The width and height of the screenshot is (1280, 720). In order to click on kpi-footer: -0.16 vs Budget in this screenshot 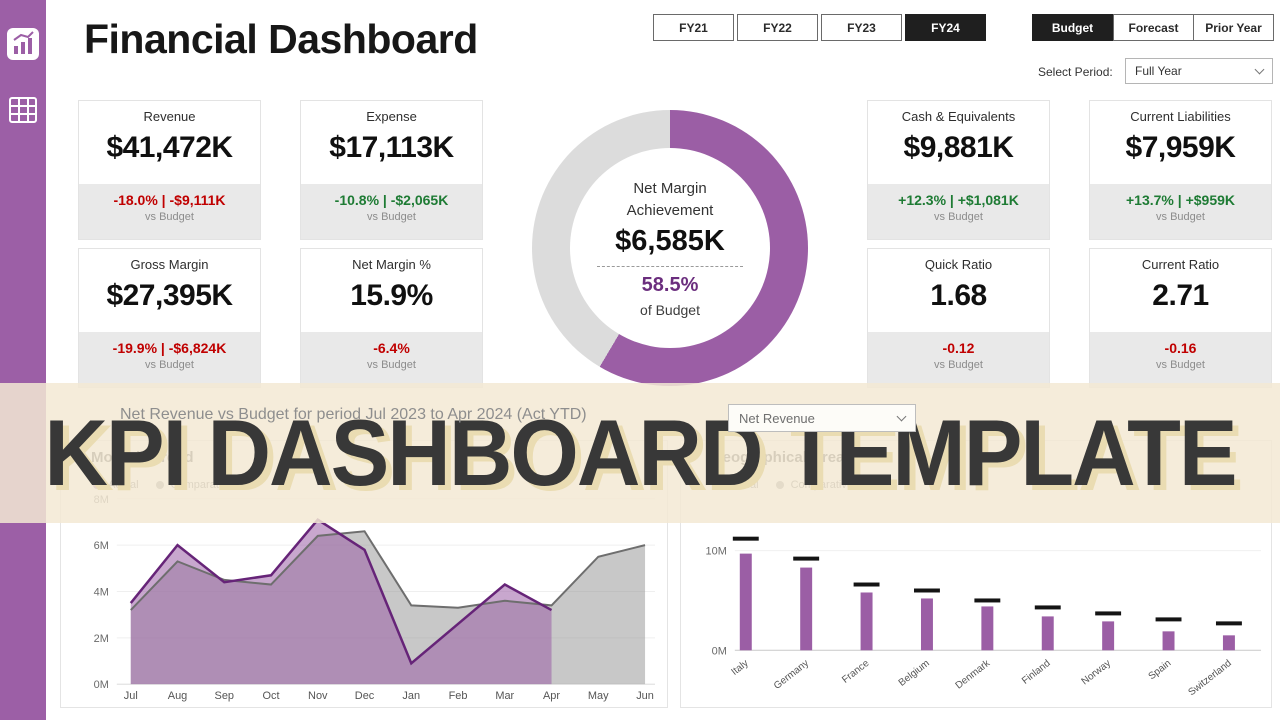, I will do `click(1180, 359)`.